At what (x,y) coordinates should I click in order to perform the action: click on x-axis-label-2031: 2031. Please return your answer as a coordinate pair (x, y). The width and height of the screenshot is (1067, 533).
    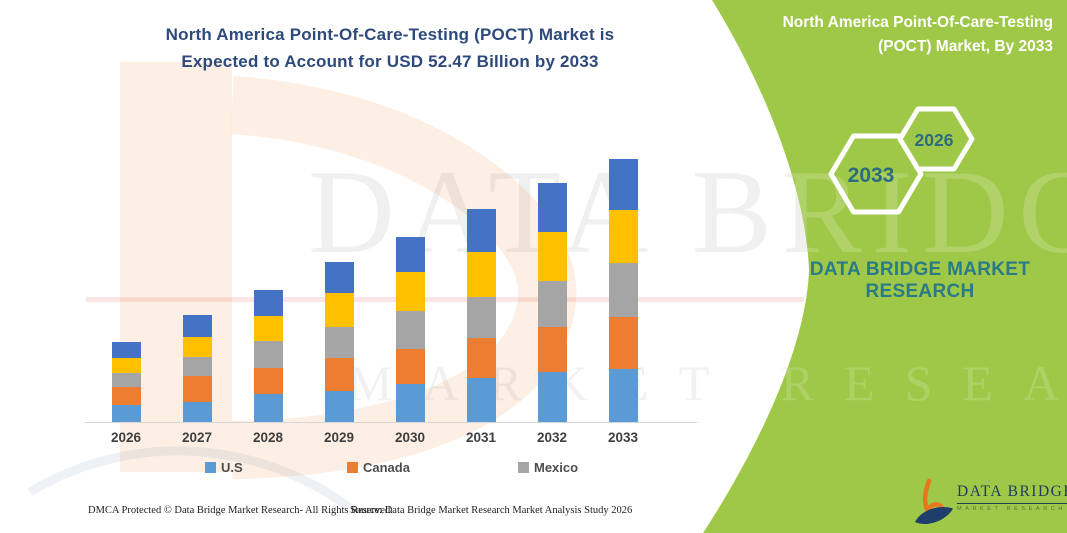
    Looking at the image, I should click on (481, 437).